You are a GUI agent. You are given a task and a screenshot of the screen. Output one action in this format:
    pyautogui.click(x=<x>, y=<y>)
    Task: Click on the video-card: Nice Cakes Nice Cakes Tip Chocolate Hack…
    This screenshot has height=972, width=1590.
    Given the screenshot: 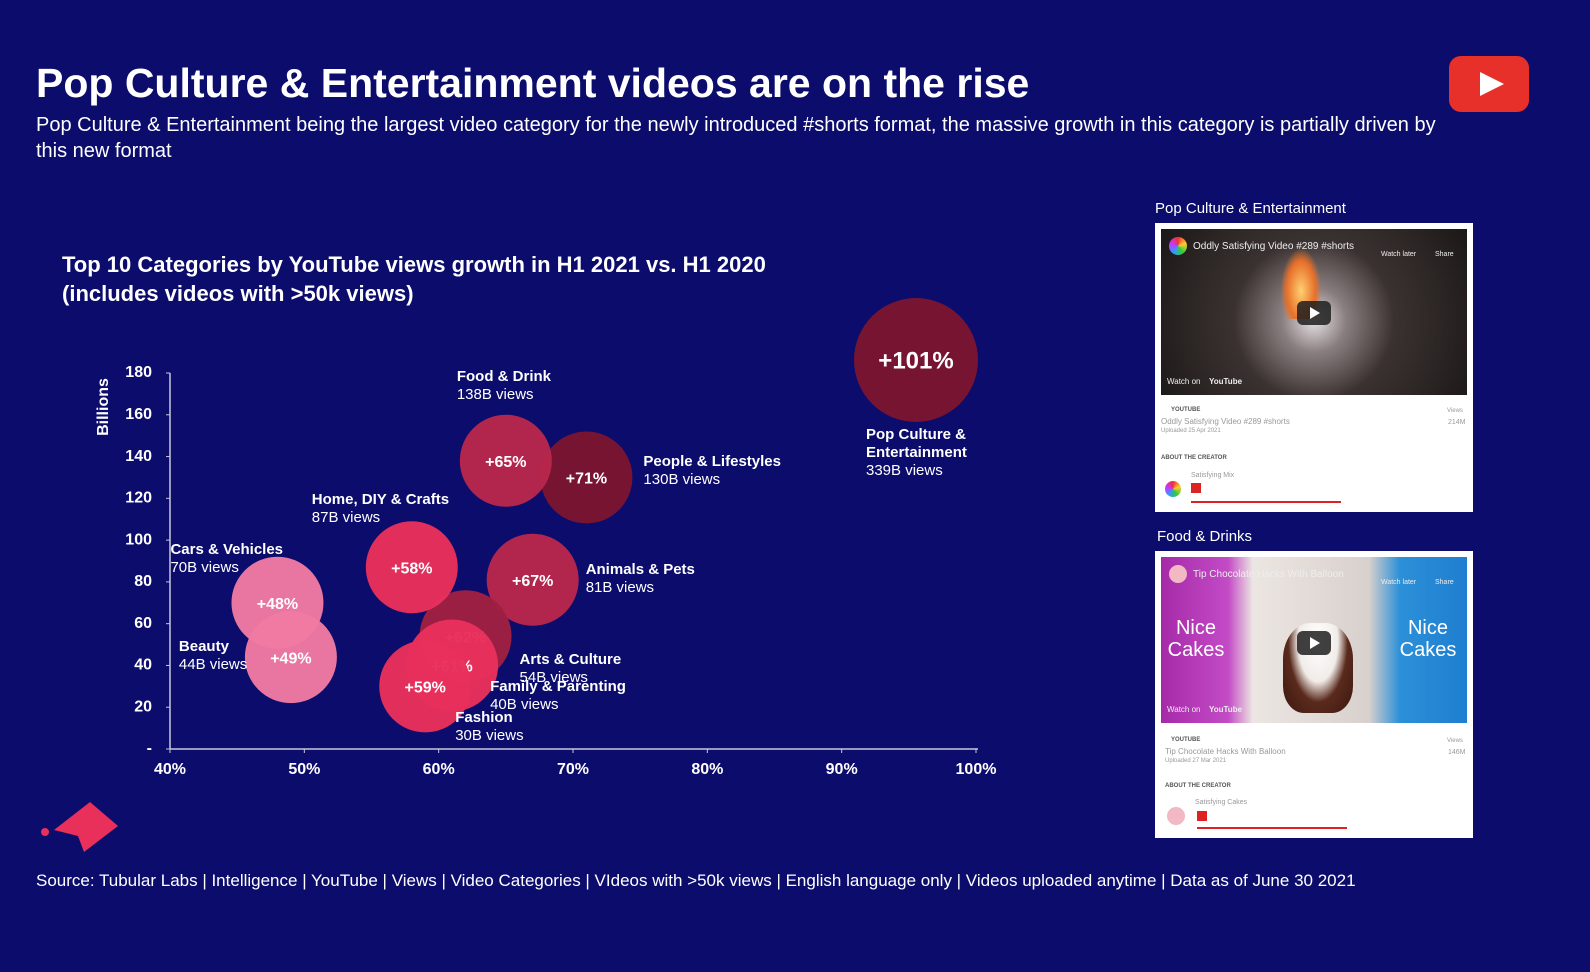 What is the action you would take?
    pyautogui.click(x=1314, y=694)
    